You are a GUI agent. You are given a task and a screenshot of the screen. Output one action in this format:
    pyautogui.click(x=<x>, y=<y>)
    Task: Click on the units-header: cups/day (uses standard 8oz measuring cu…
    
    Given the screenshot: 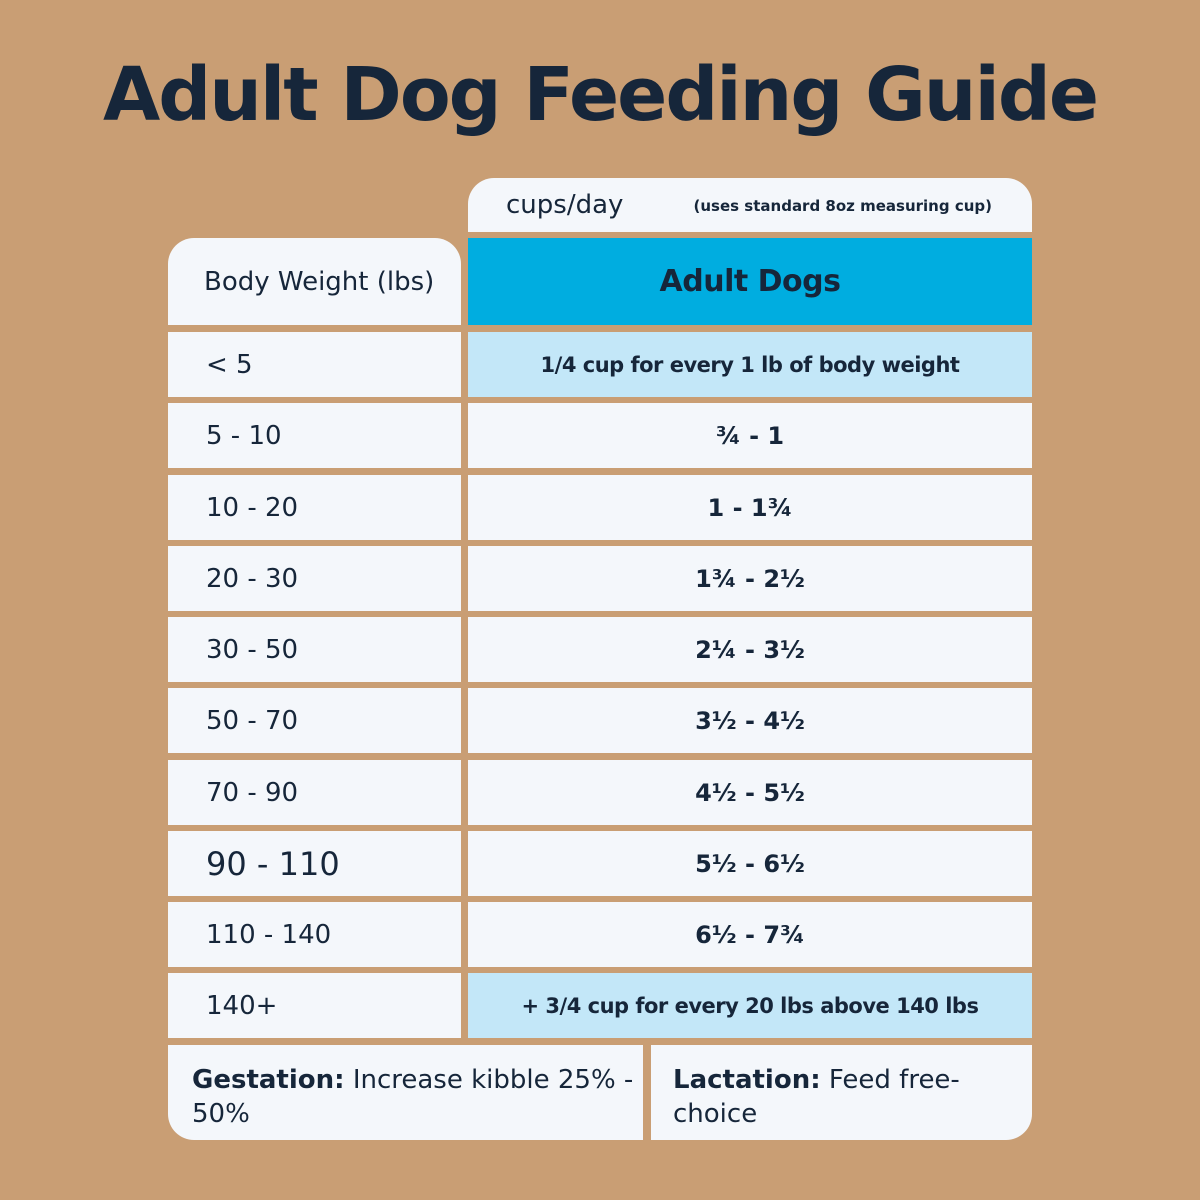 What is the action you would take?
    pyautogui.click(x=750, y=205)
    